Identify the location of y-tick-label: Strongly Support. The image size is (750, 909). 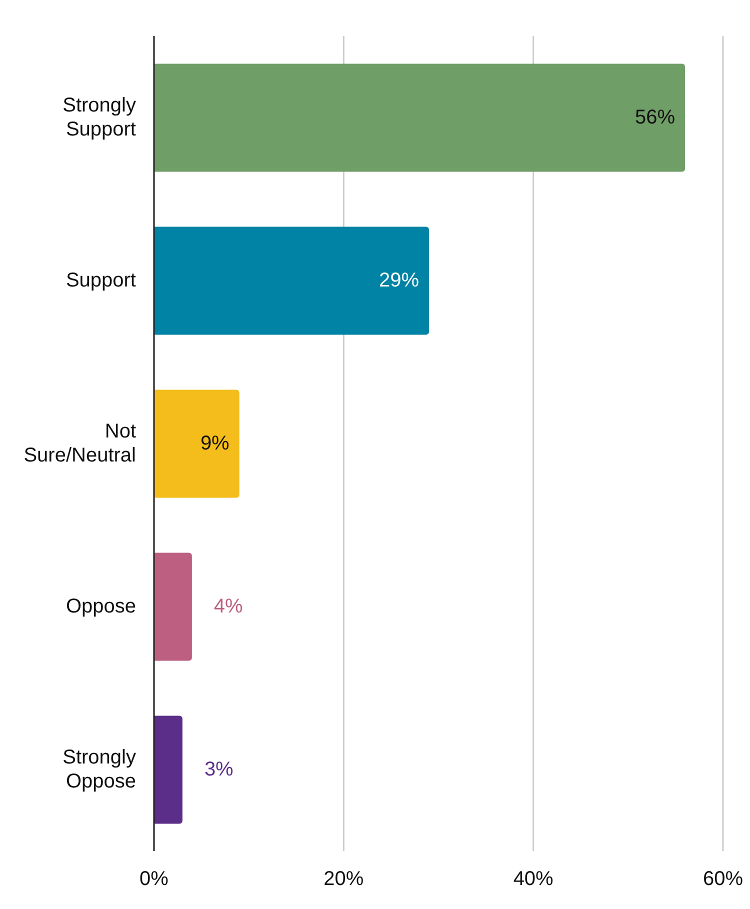
(99, 117).